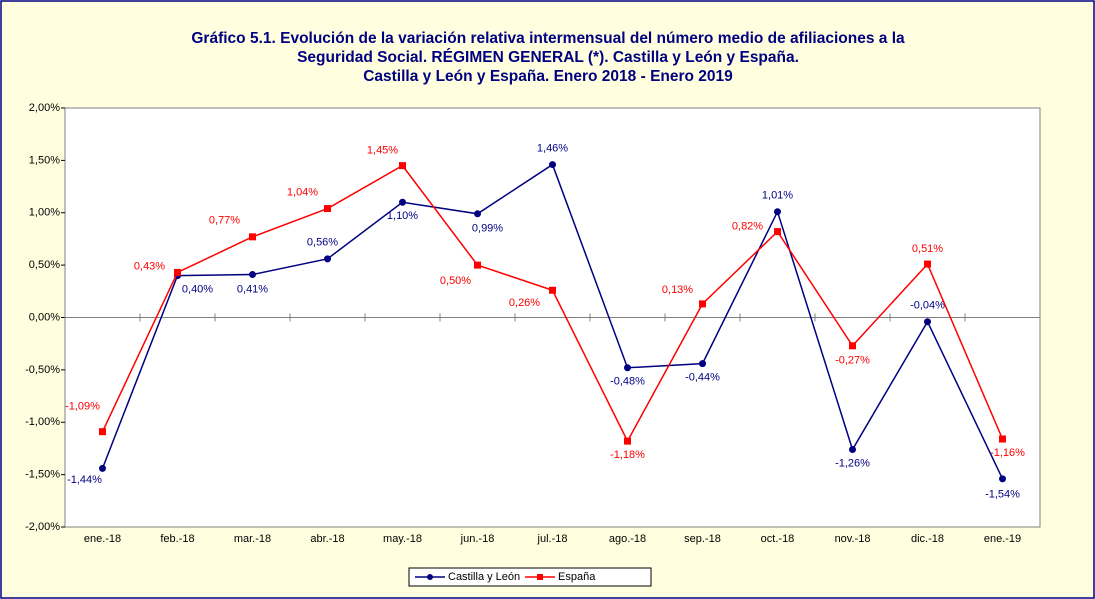  What do you see at coordinates (44, 213) in the screenshot?
I see `y-tick-label: 1,00%` at bounding box center [44, 213].